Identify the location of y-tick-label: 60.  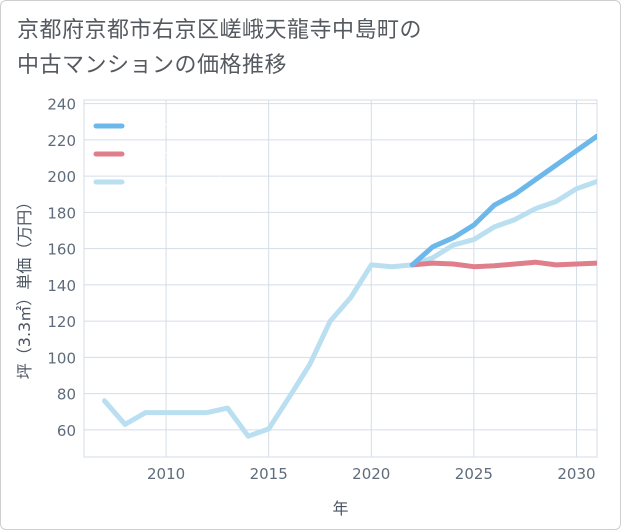
(66, 431).